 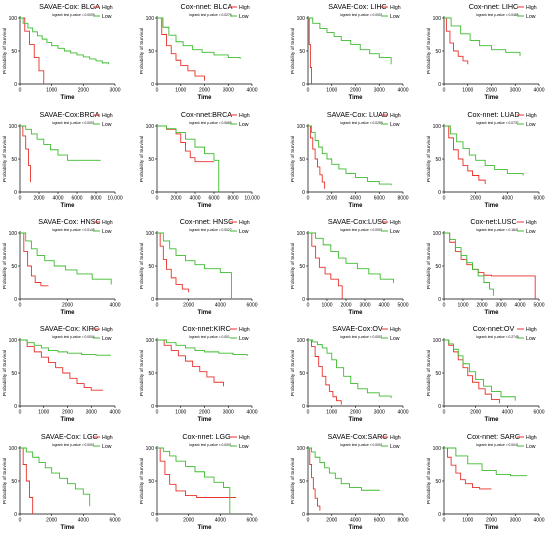 I want to click on chart-title: Cox-net:LUSC, so click(x=493, y=221).